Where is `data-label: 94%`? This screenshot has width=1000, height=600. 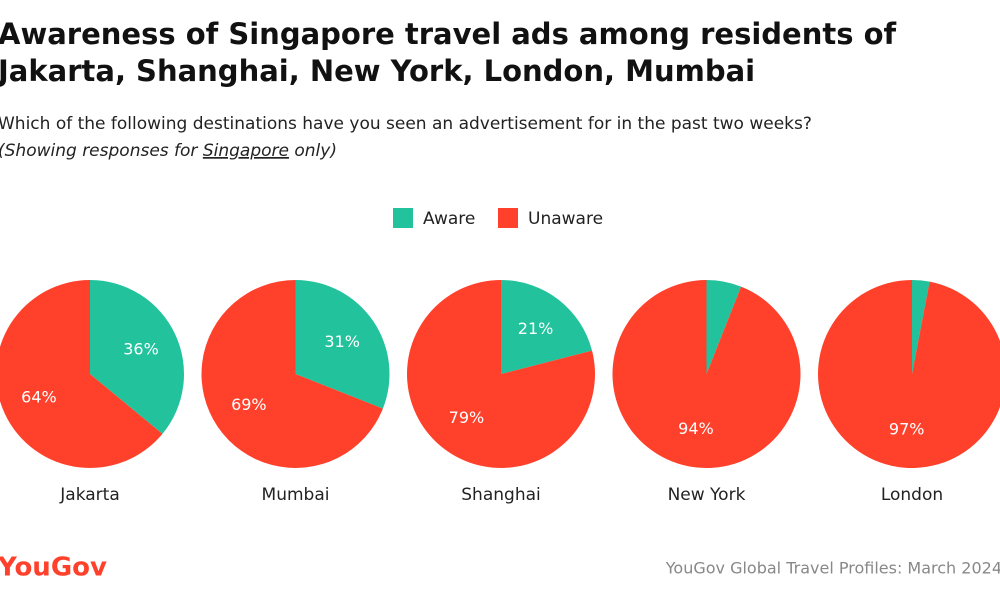
data-label: 94% is located at coordinates (696, 428).